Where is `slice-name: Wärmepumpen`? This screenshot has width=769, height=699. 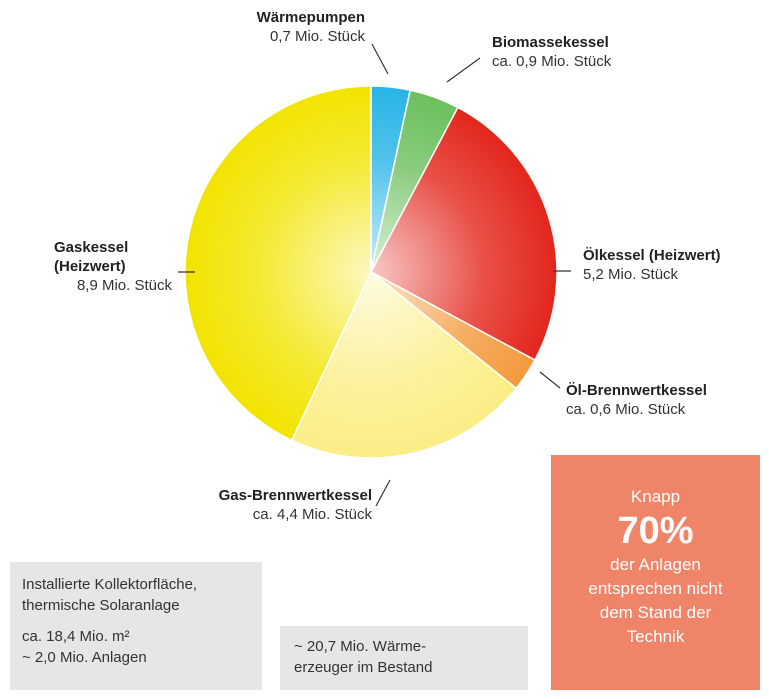
slice-name: Wärmepumpen is located at coordinates (310, 17).